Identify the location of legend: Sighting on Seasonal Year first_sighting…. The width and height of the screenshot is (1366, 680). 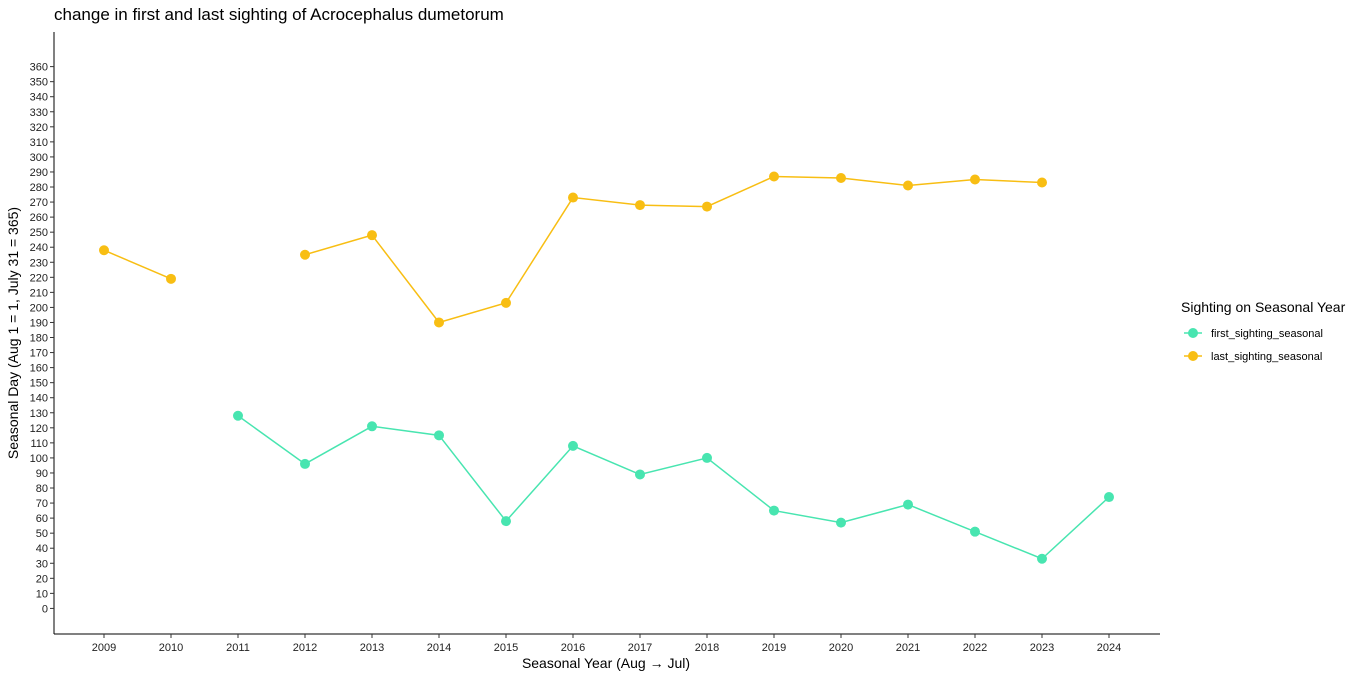
(1263, 331).